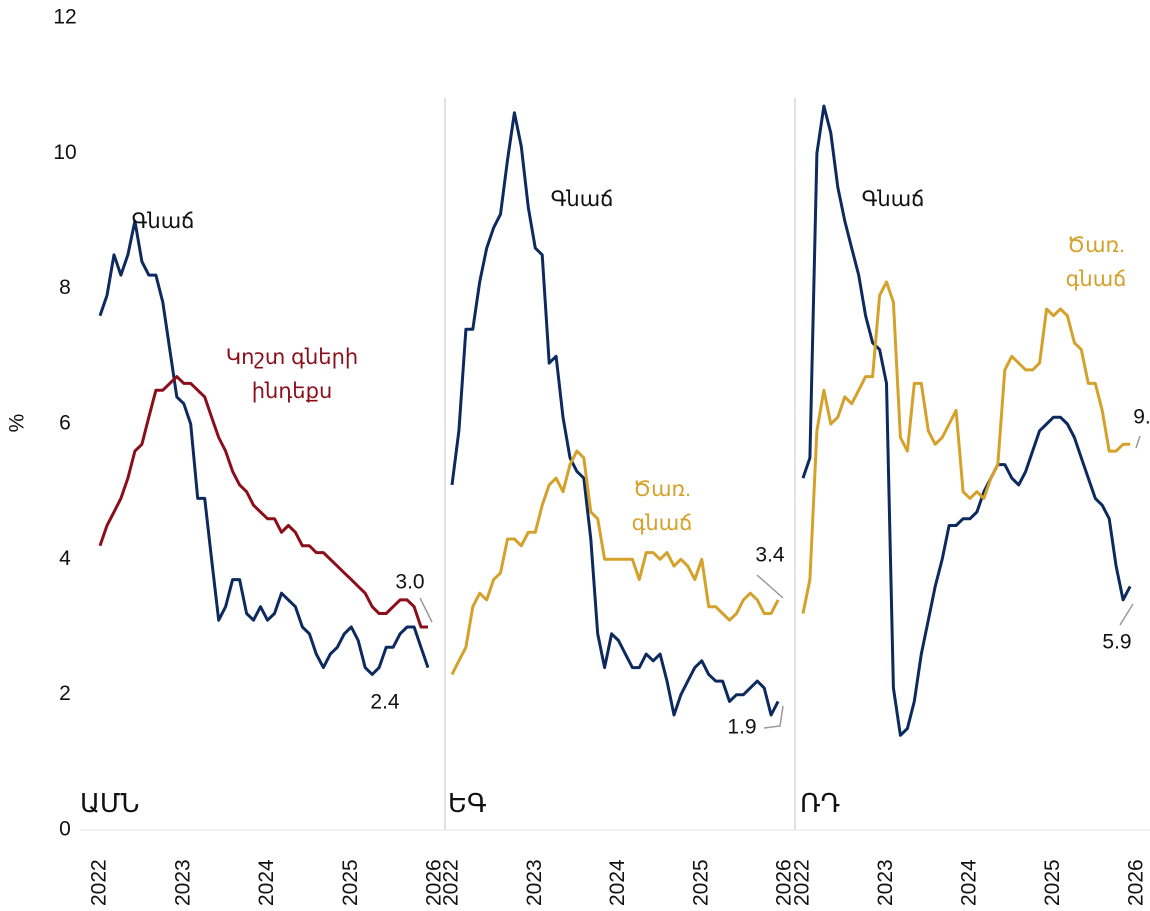 The height and width of the screenshot is (911, 1150). Describe the element at coordinates (385, 702) in the screenshot. I see `end-label: 2.4` at that location.